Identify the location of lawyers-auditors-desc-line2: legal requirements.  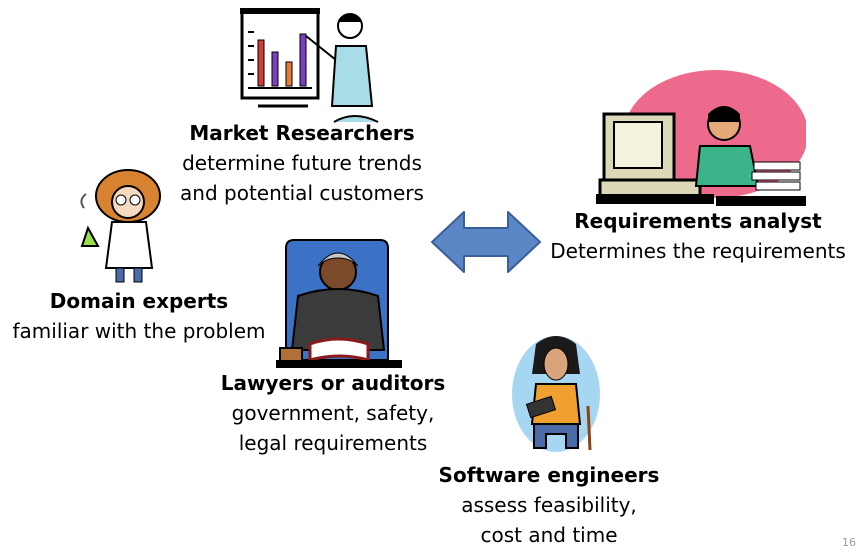
(333, 443).